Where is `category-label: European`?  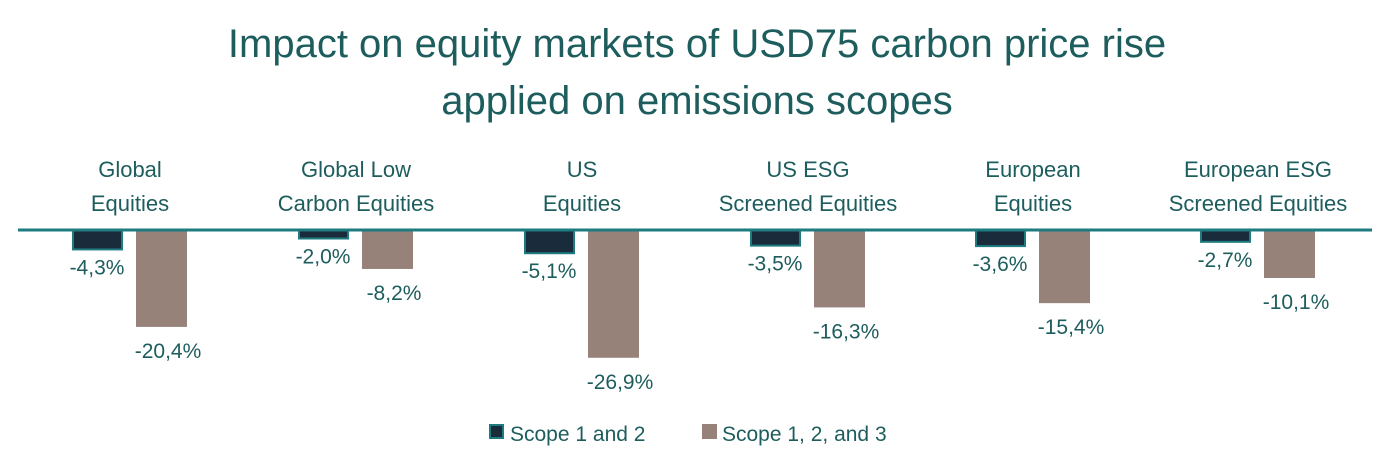
category-label: European is located at coordinates (1032, 169).